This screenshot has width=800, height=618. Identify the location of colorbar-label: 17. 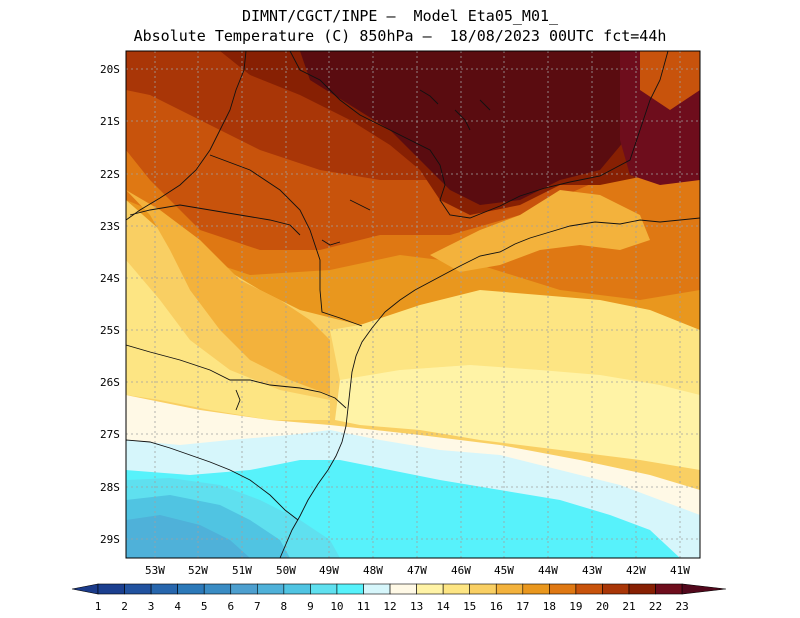
(522, 606).